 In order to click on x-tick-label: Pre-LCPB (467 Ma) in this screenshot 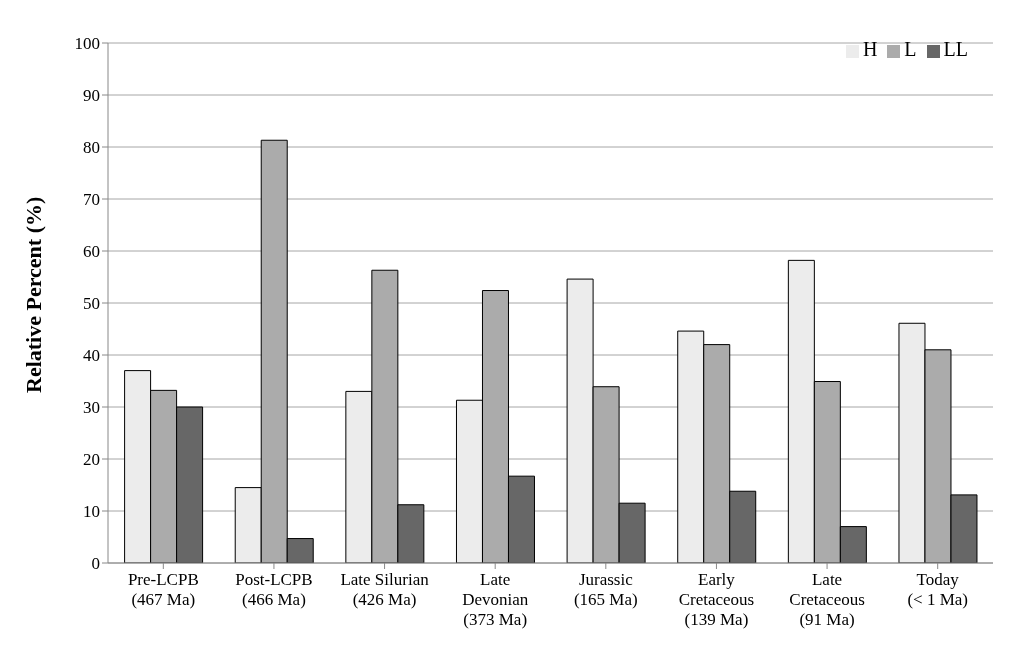, I will do `click(163, 589)`.